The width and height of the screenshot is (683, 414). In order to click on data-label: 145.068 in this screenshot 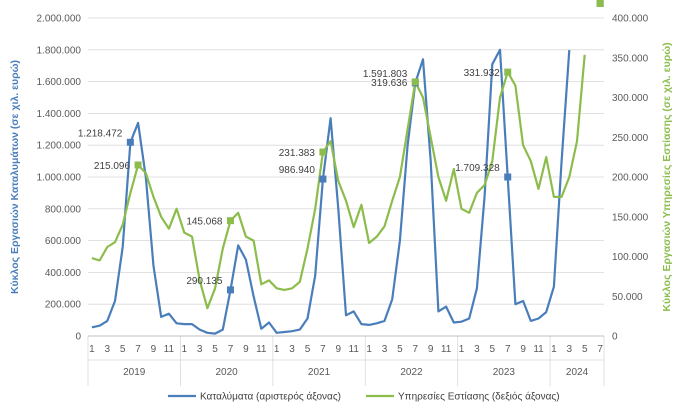, I will do `click(204, 222)`.